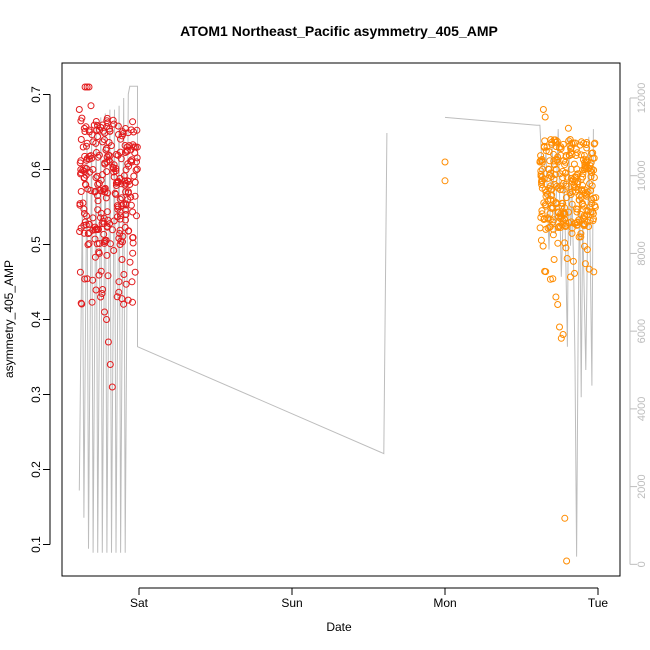 The image size is (650, 650). Describe the element at coordinates (36, 94) in the screenshot. I see `y-tick-label: 0.7` at that location.